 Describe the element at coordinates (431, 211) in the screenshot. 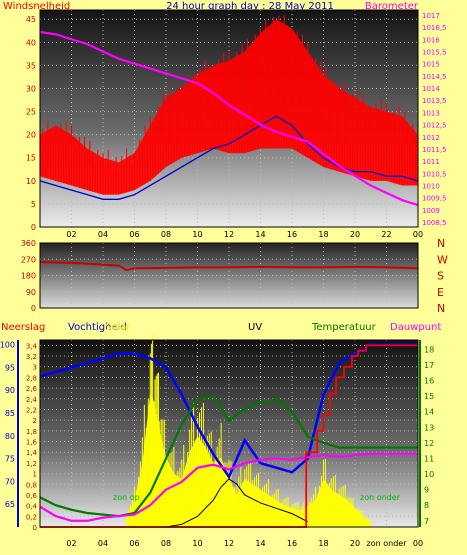

I see `y2-tick-label: 1009` at that location.